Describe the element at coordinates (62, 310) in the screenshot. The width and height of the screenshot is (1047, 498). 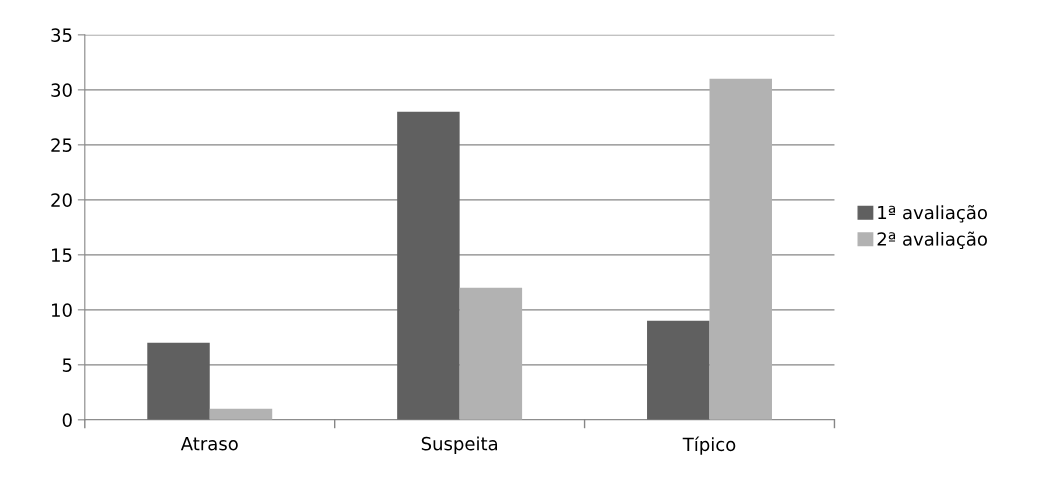
I see `y-tick-label: 10` at that location.